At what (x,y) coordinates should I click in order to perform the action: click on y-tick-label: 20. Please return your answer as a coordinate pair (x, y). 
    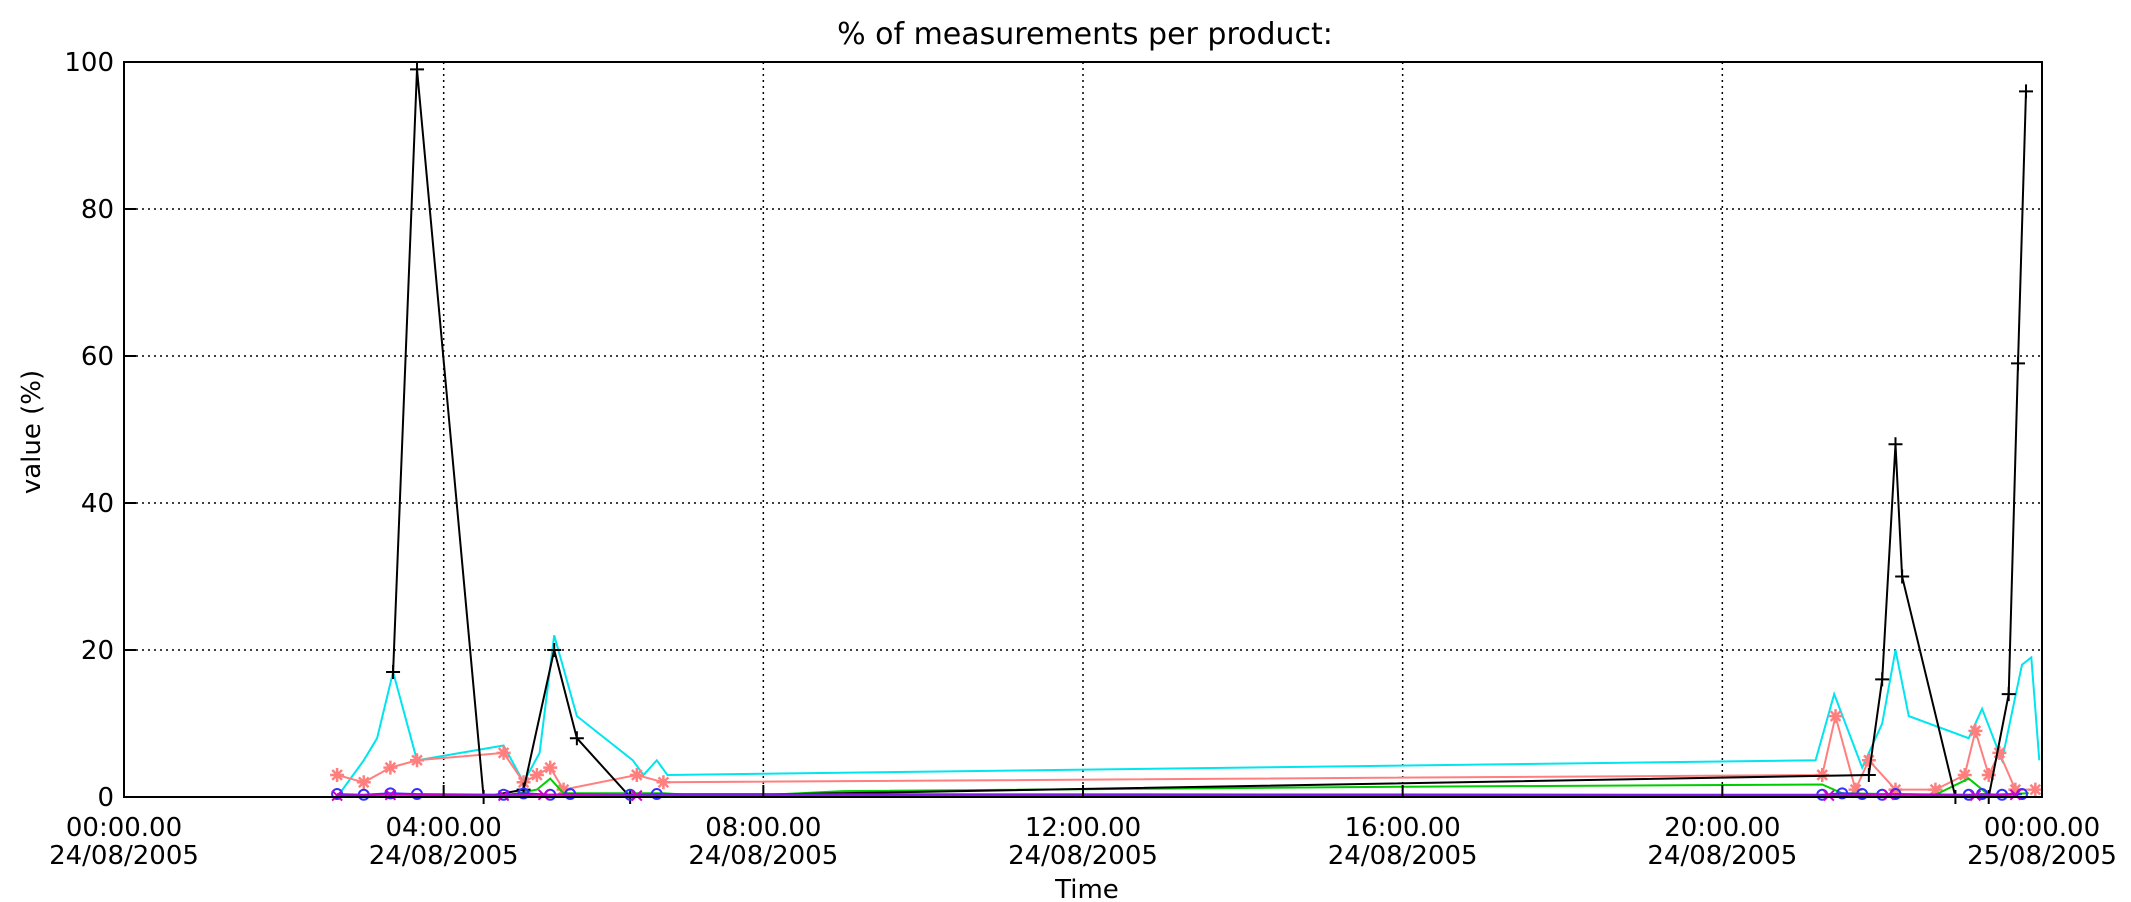
    Looking at the image, I should click on (97, 651).